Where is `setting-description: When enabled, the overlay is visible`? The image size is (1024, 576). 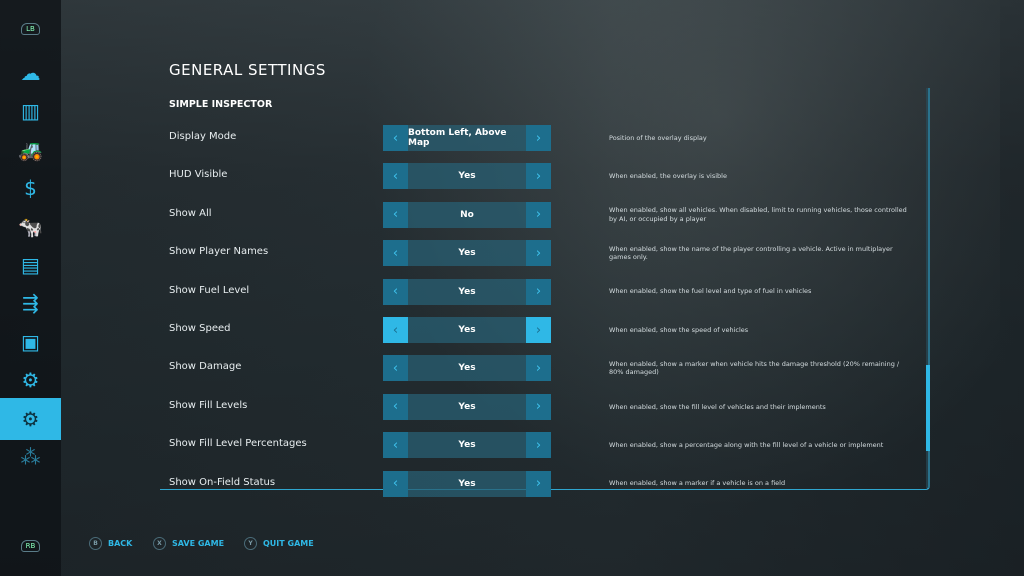
setting-description: When enabled, the overlay is visible is located at coordinates (668, 176).